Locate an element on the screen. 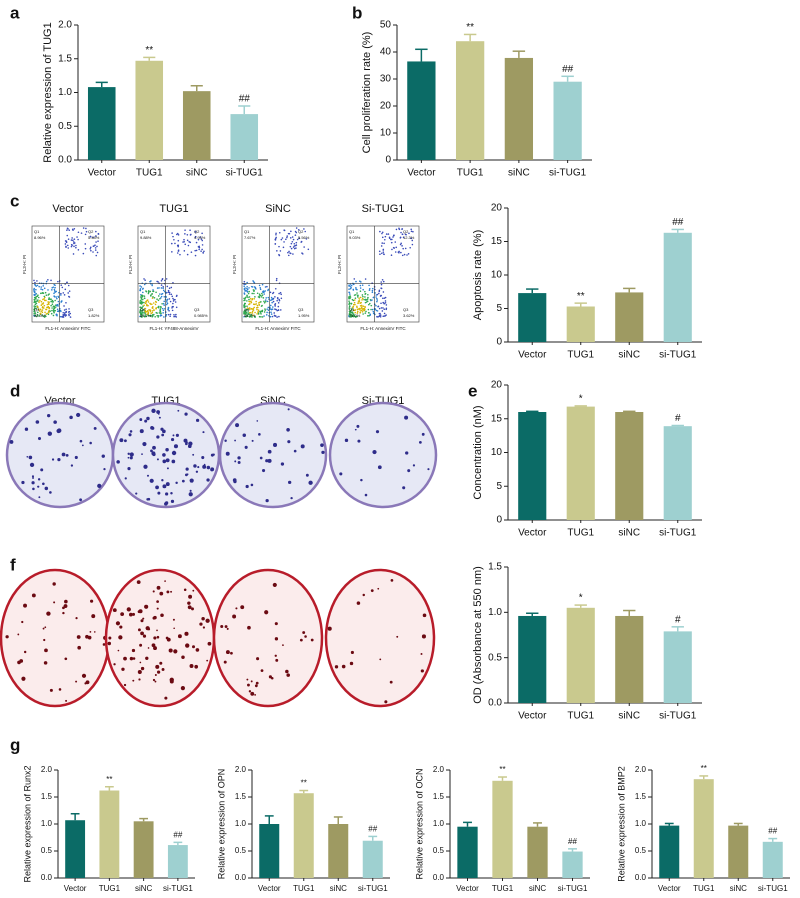  flow-title: TUG1 is located at coordinates (173, 209).